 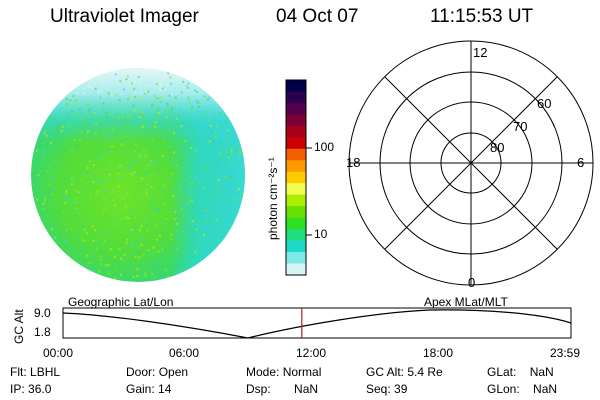 What do you see at coordinates (544, 103) in the screenshot?
I see `lat-label-60: 60` at bounding box center [544, 103].